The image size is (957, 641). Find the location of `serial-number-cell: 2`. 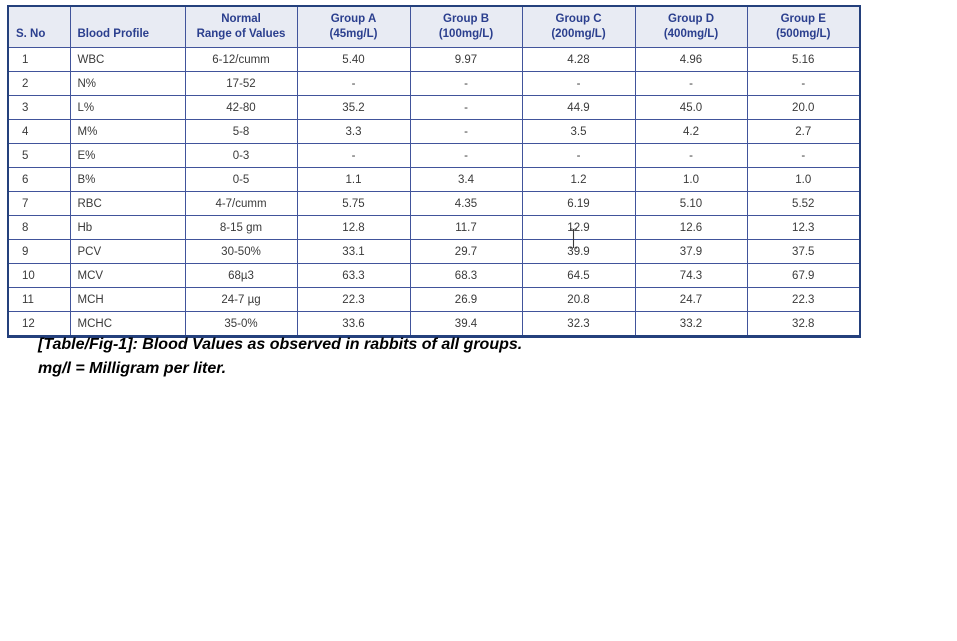

serial-number-cell: 2 is located at coordinates (39, 83).